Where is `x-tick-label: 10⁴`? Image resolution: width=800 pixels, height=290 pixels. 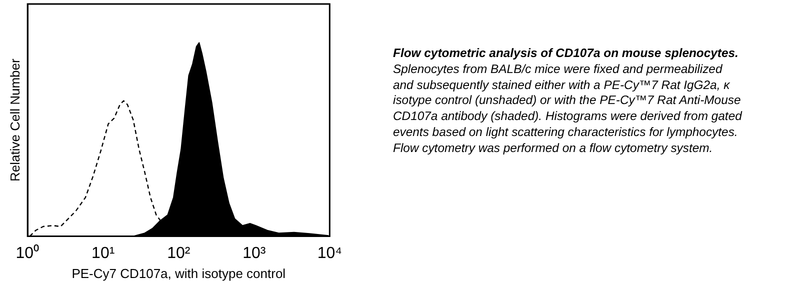 x-tick-label: 10⁴ is located at coordinates (329, 253).